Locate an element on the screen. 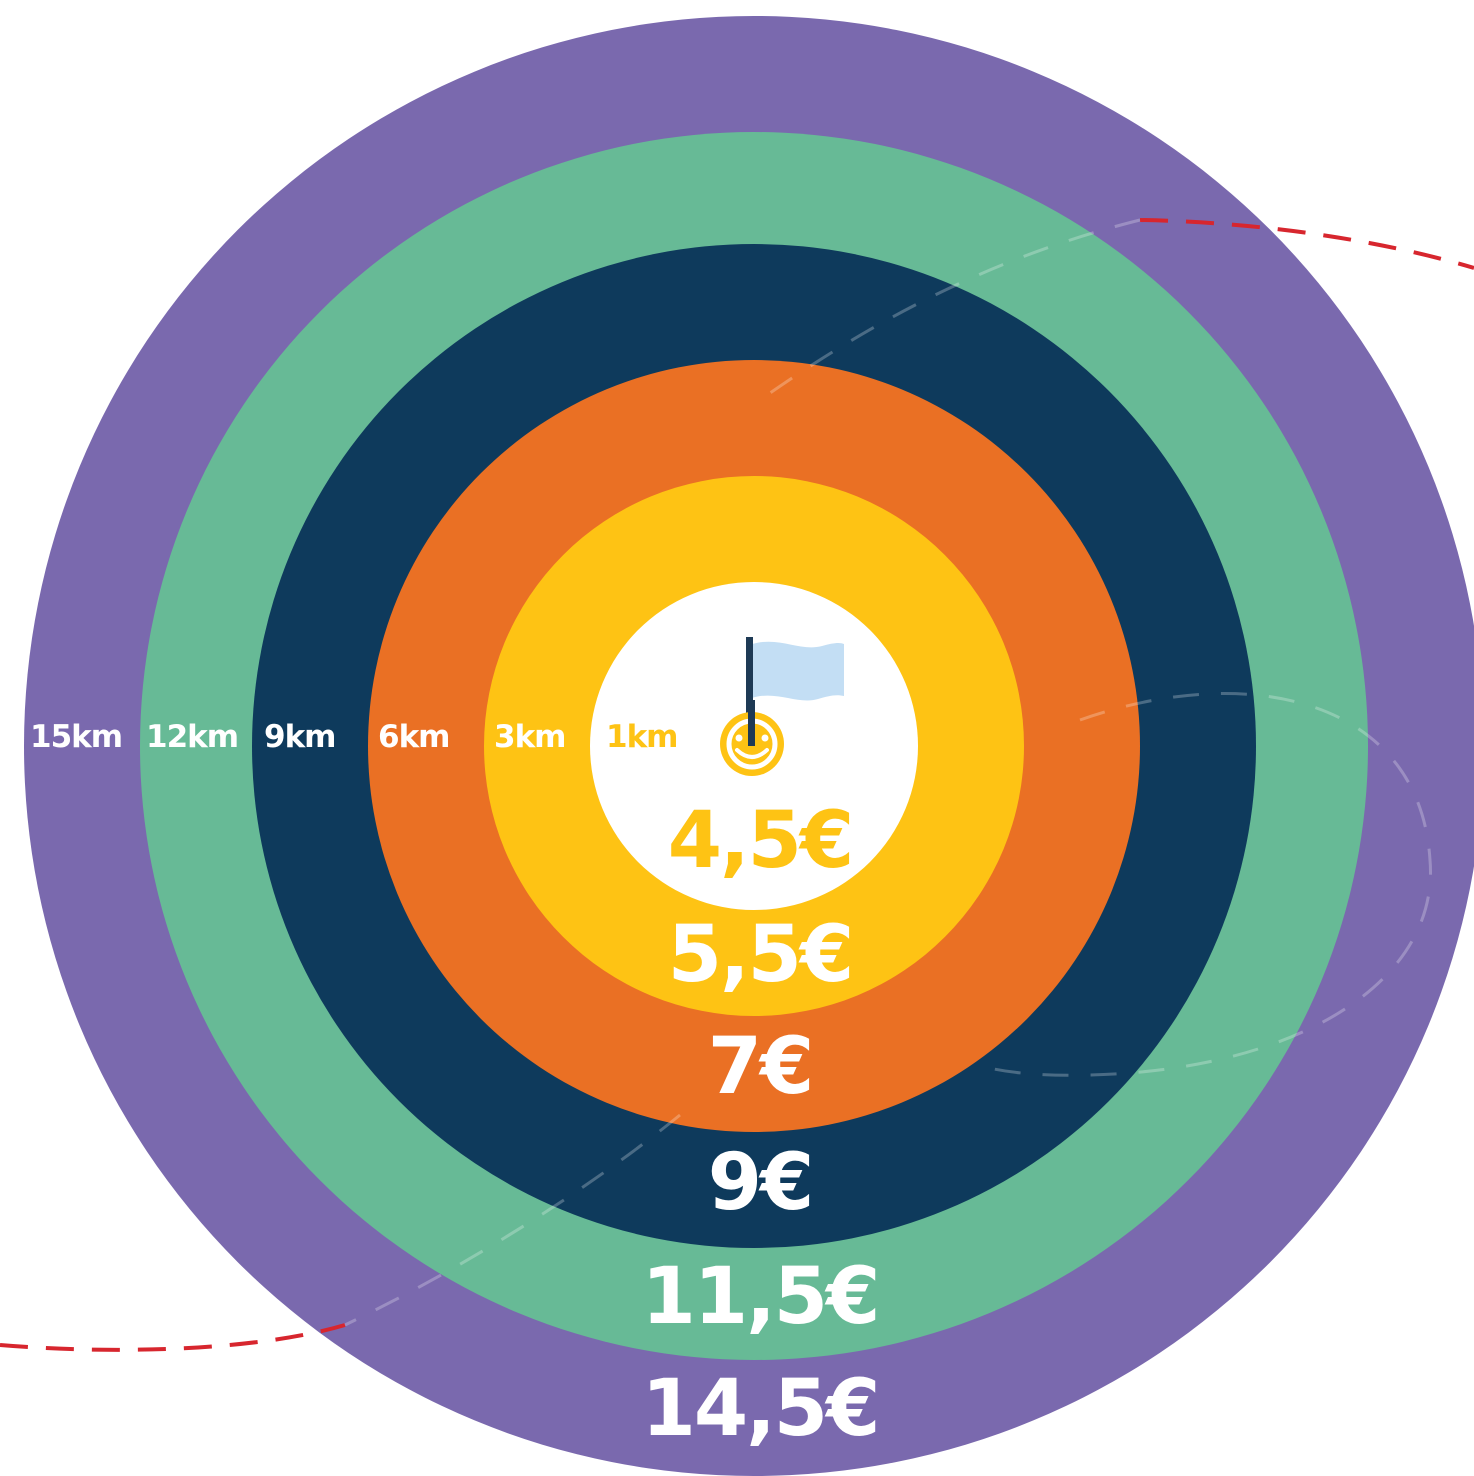  price-label-1km: 4,5€ is located at coordinates (760, 841).